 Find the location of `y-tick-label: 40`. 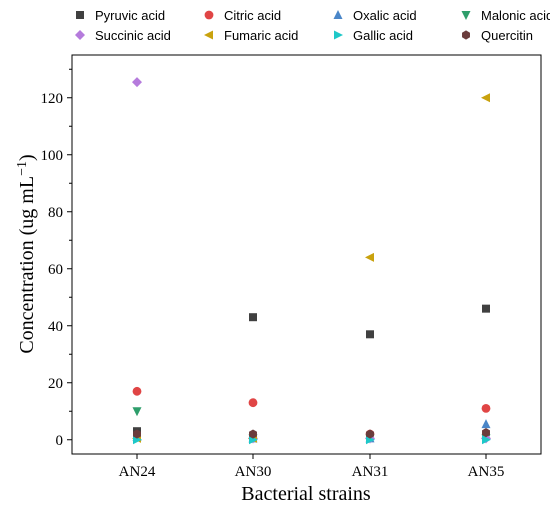

y-tick-label: 40 is located at coordinates (55, 327).